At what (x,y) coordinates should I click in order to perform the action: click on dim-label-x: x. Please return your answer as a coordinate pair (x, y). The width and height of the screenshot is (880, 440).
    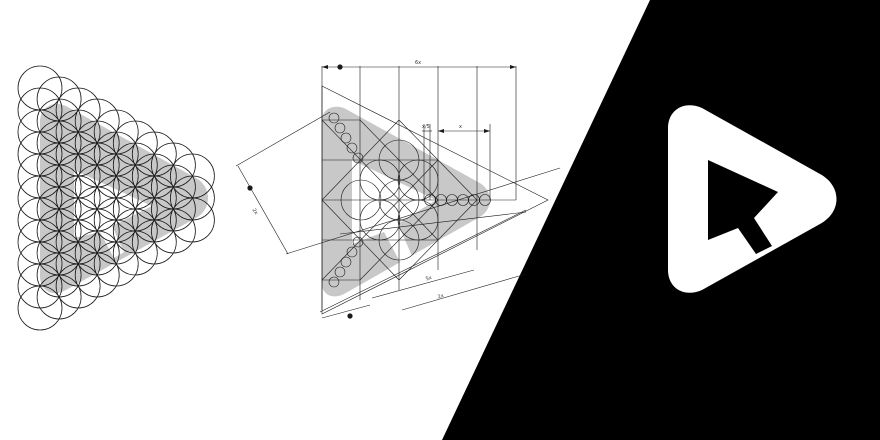
    Looking at the image, I should click on (460, 127).